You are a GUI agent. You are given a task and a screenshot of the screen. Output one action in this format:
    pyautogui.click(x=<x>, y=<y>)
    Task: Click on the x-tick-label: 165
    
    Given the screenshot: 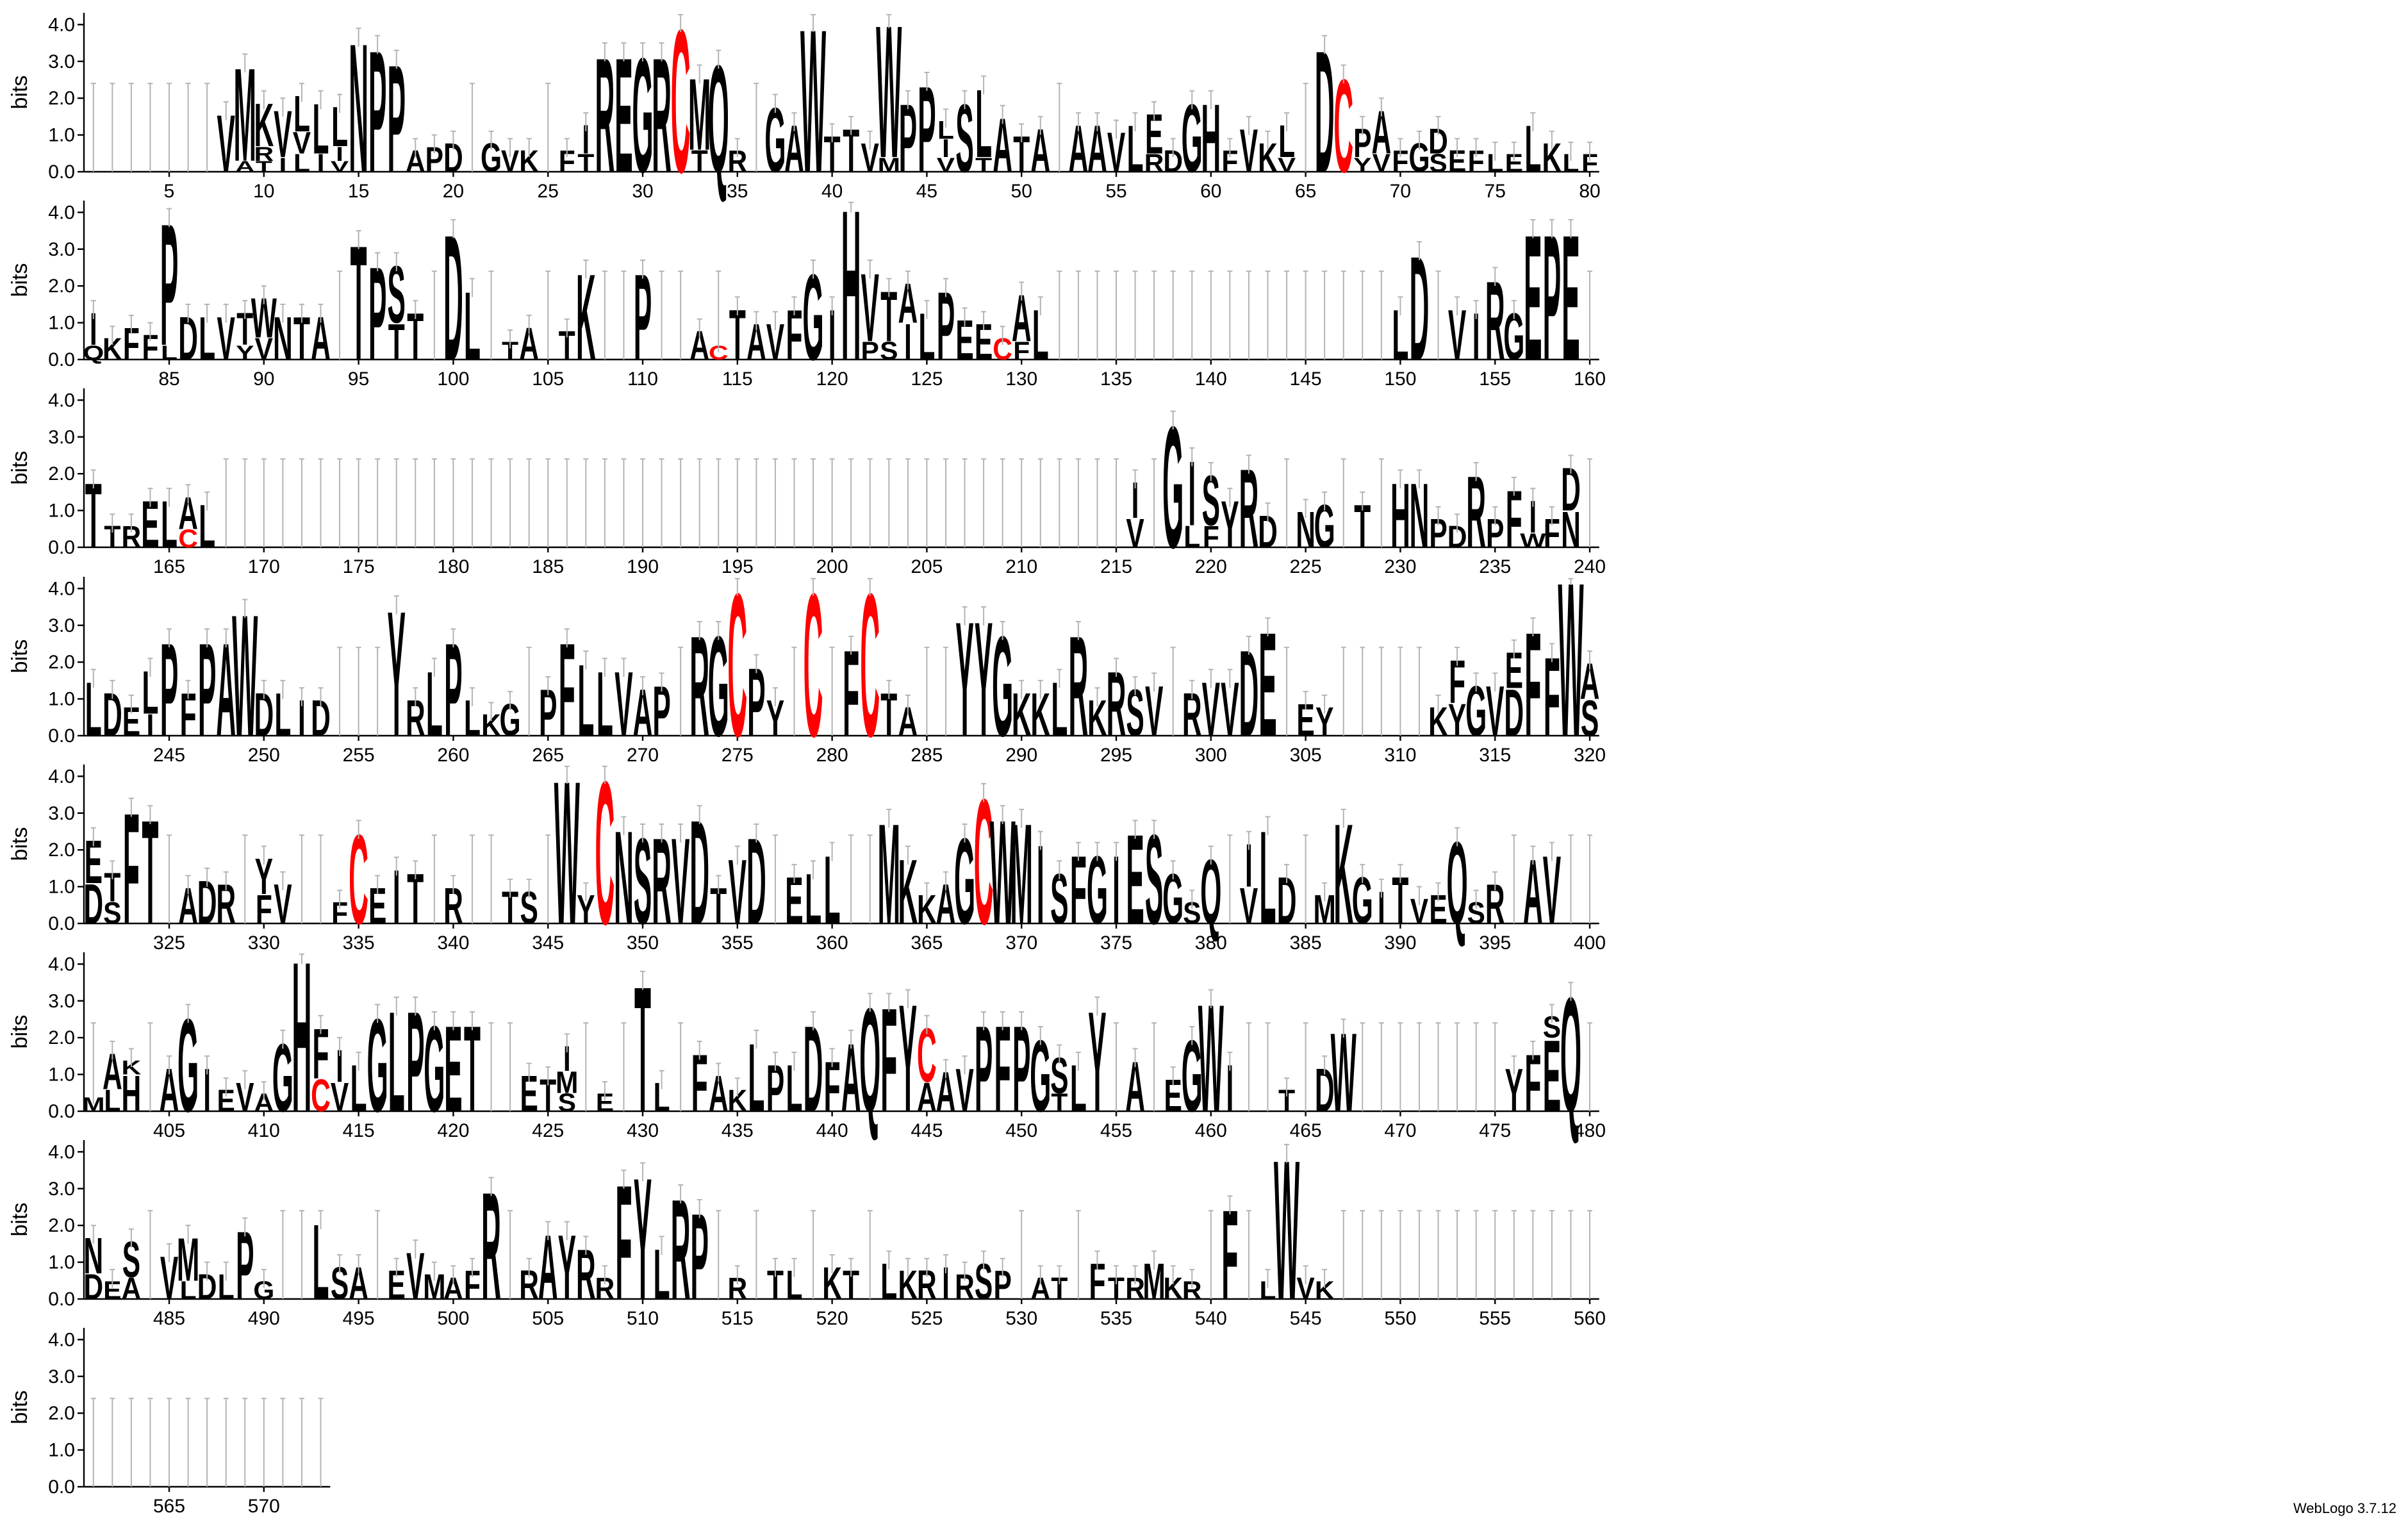 What is the action you would take?
    pyautogui.click(x=169, y=566)
    